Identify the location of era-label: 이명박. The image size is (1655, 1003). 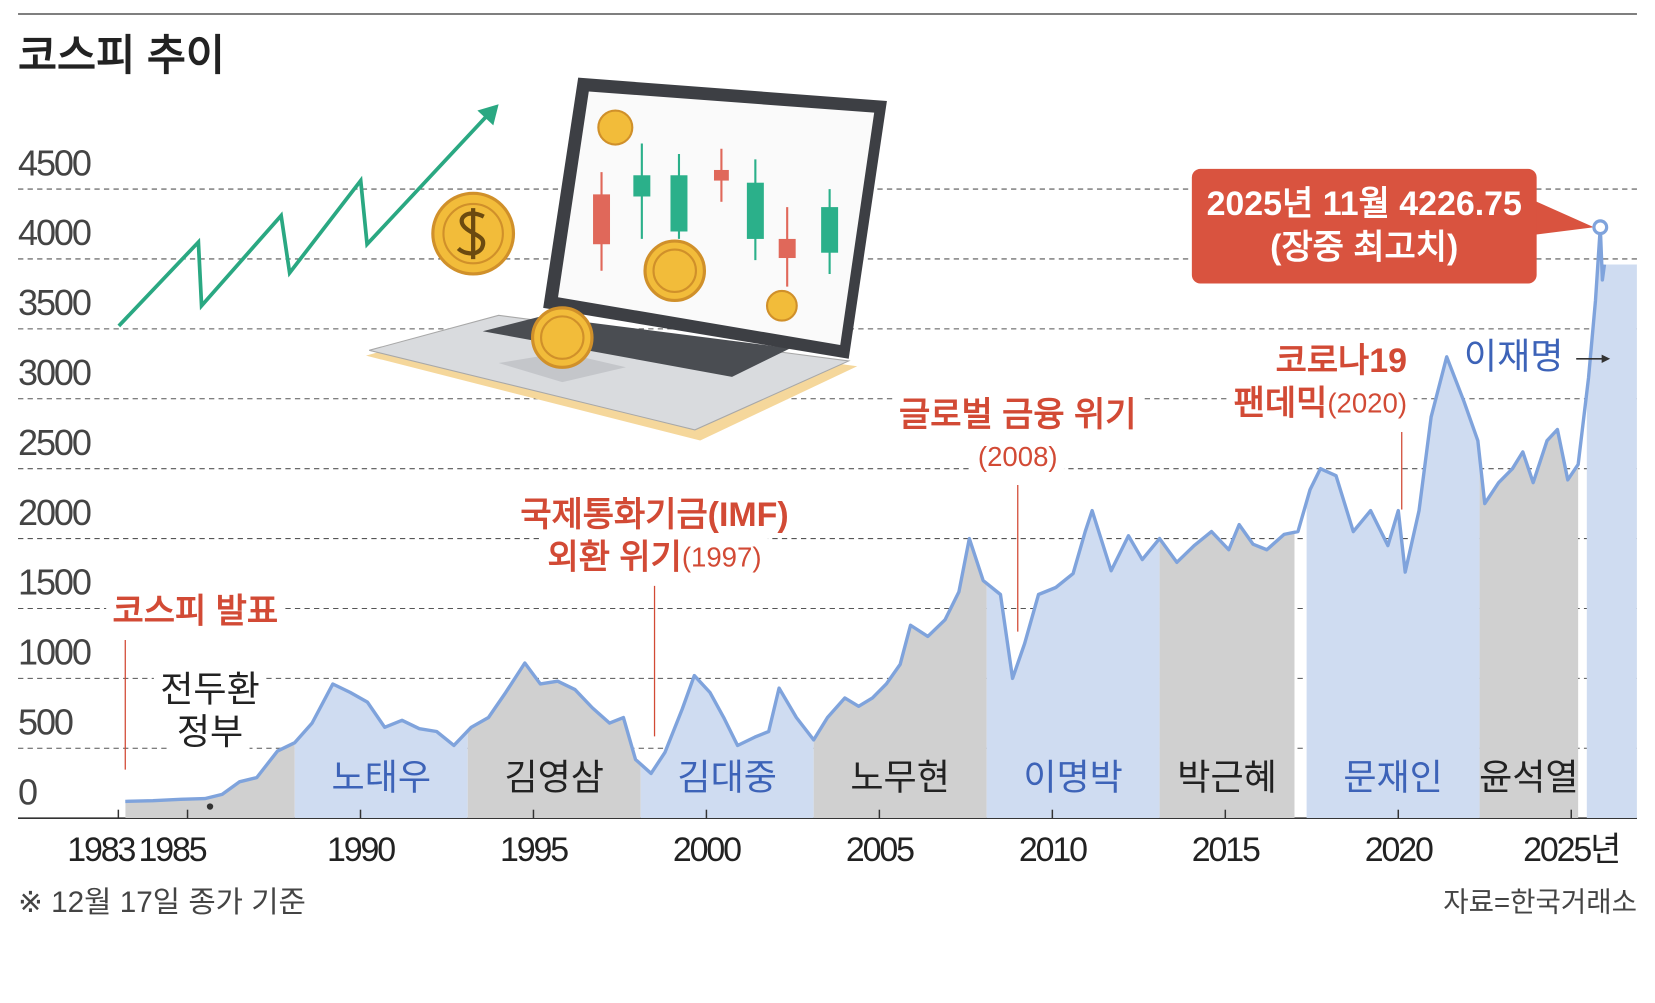
(1073, 777).